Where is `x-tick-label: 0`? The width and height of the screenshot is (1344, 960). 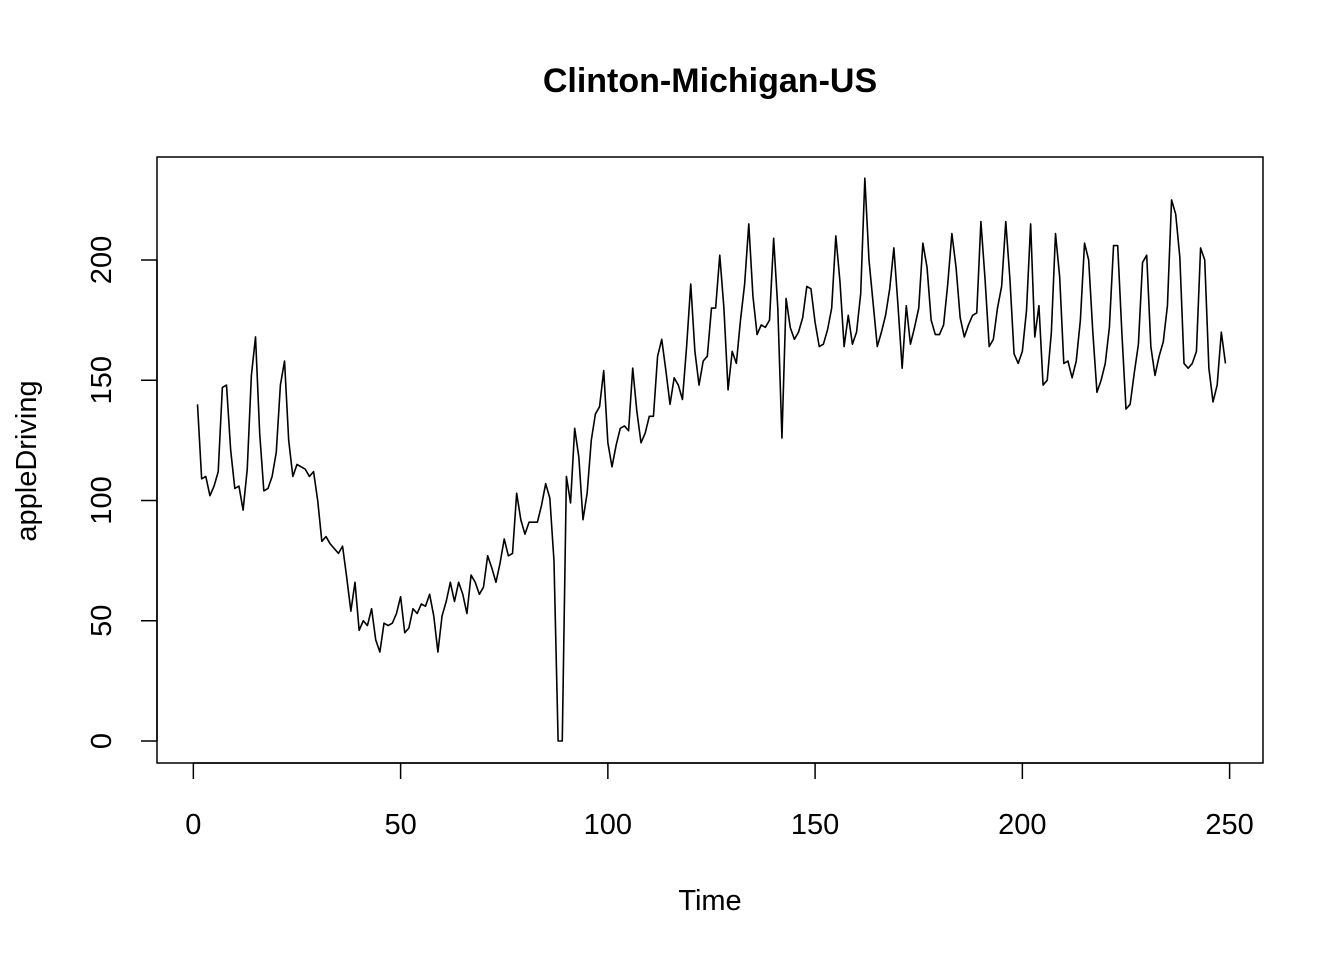 x-tick-label: 0 is located at coordinates (193, 825).